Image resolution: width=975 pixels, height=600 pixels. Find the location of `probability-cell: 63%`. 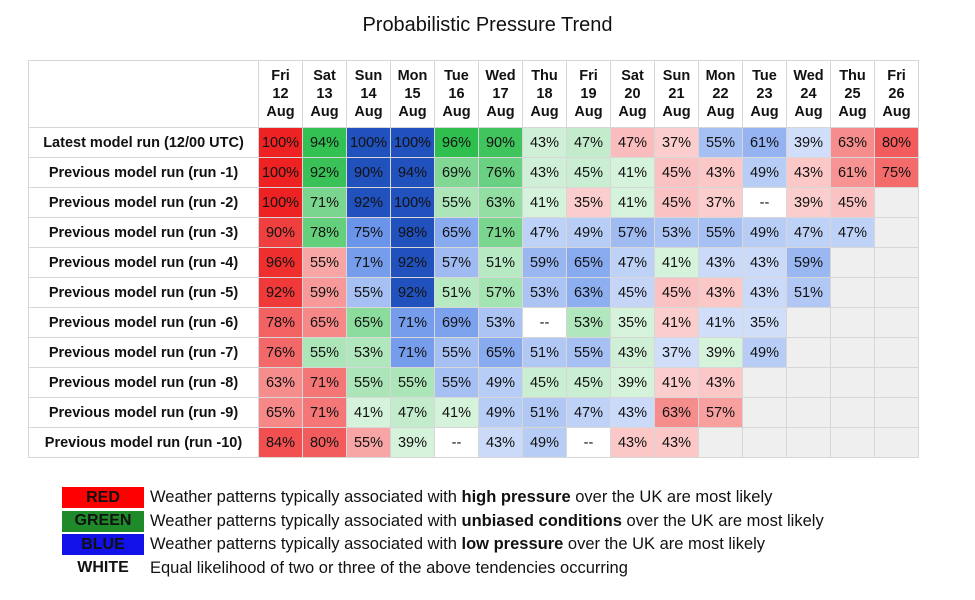

probability-cell: 63% is located at coordinates (676, 412).